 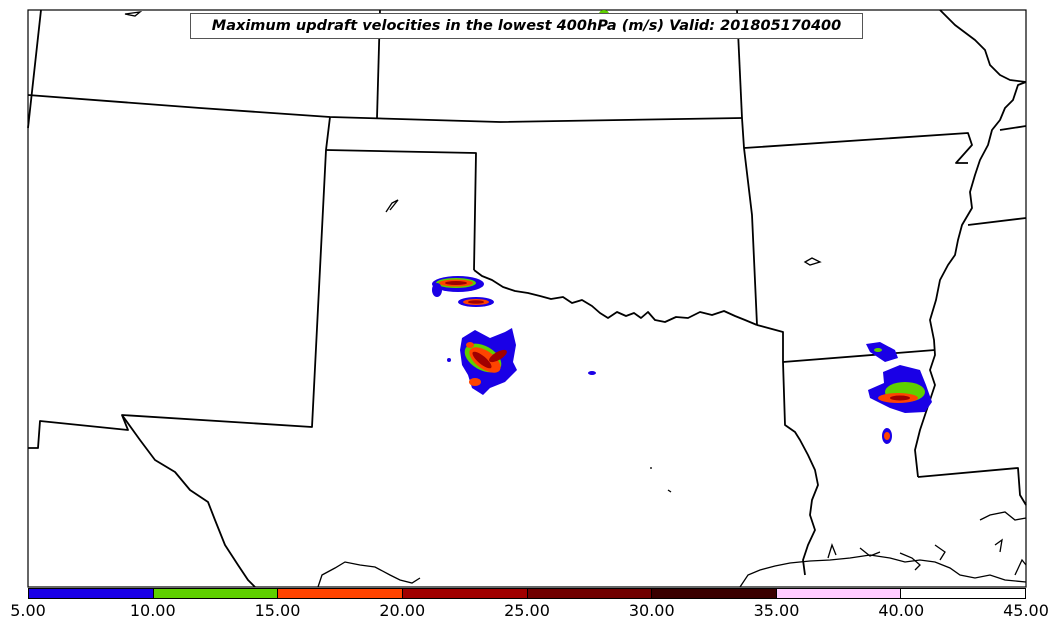 What do you see at coordinates (152, 610) in the screenshot?
I see `colorbar-tick-label: 10.00` at bounding box center [152, 610].